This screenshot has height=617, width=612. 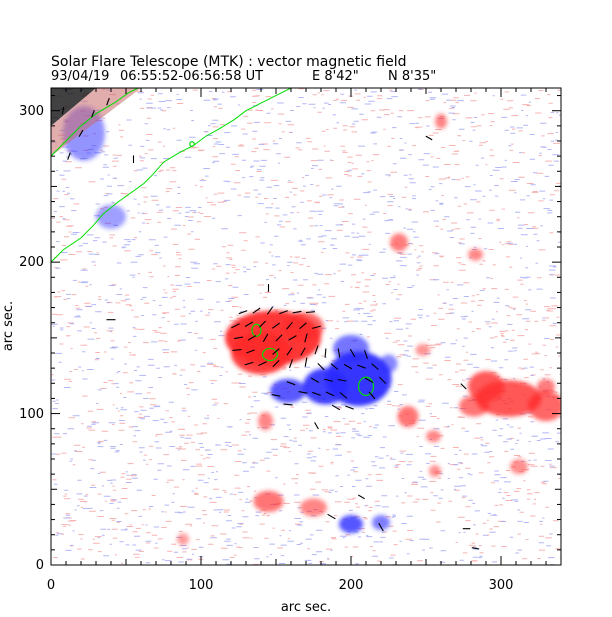 I want to click on y-tick-label-100: 100, so click(x=31, y=414).